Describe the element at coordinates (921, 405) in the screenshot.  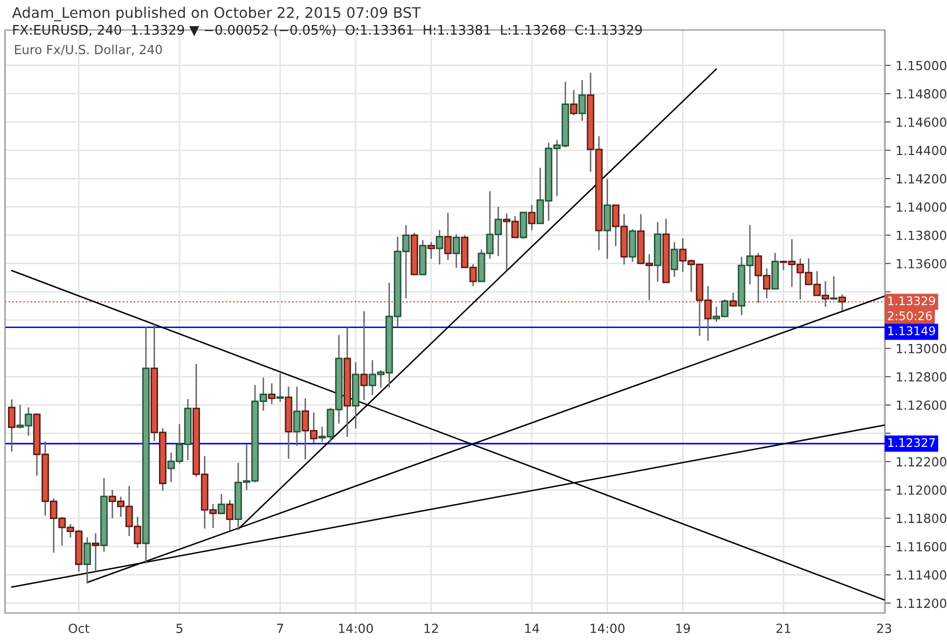
I see `y-tick-label: 1.12600` at that location.